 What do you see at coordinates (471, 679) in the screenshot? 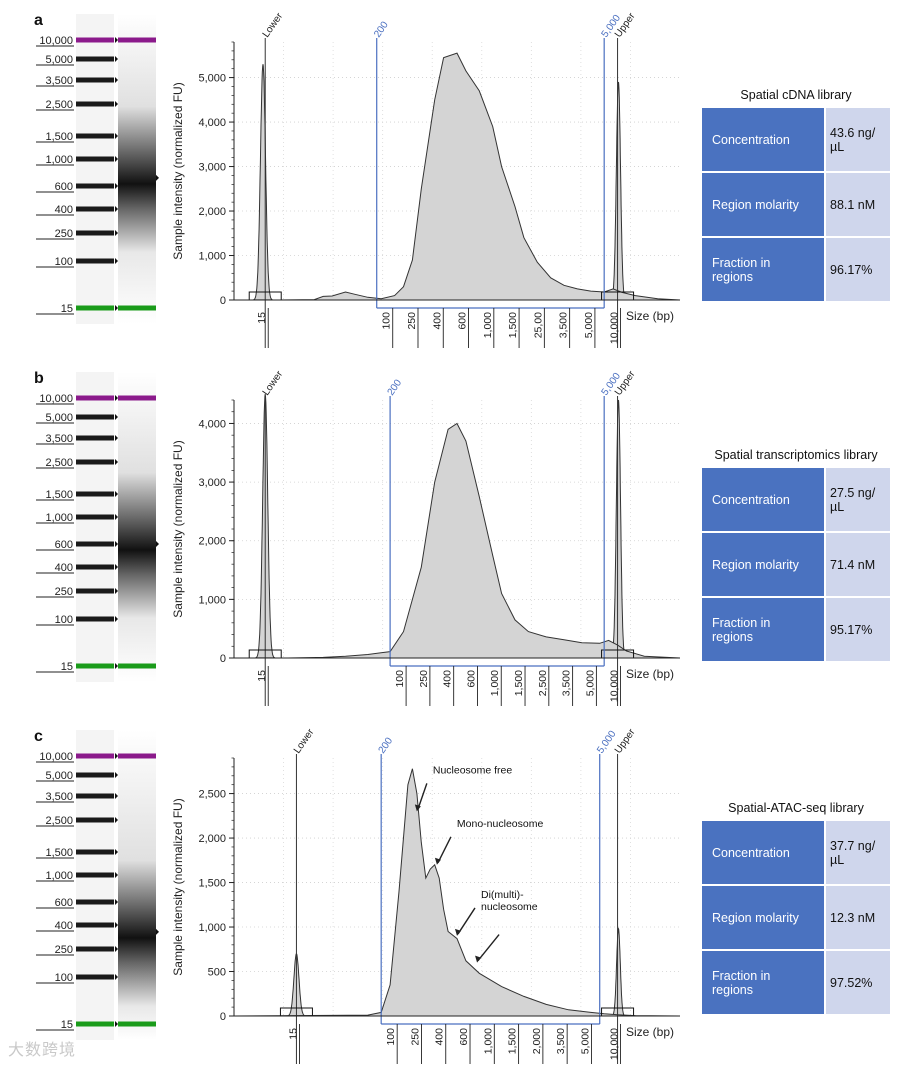
I see `x-tick-label: 600` at bounding box center [471, 679].